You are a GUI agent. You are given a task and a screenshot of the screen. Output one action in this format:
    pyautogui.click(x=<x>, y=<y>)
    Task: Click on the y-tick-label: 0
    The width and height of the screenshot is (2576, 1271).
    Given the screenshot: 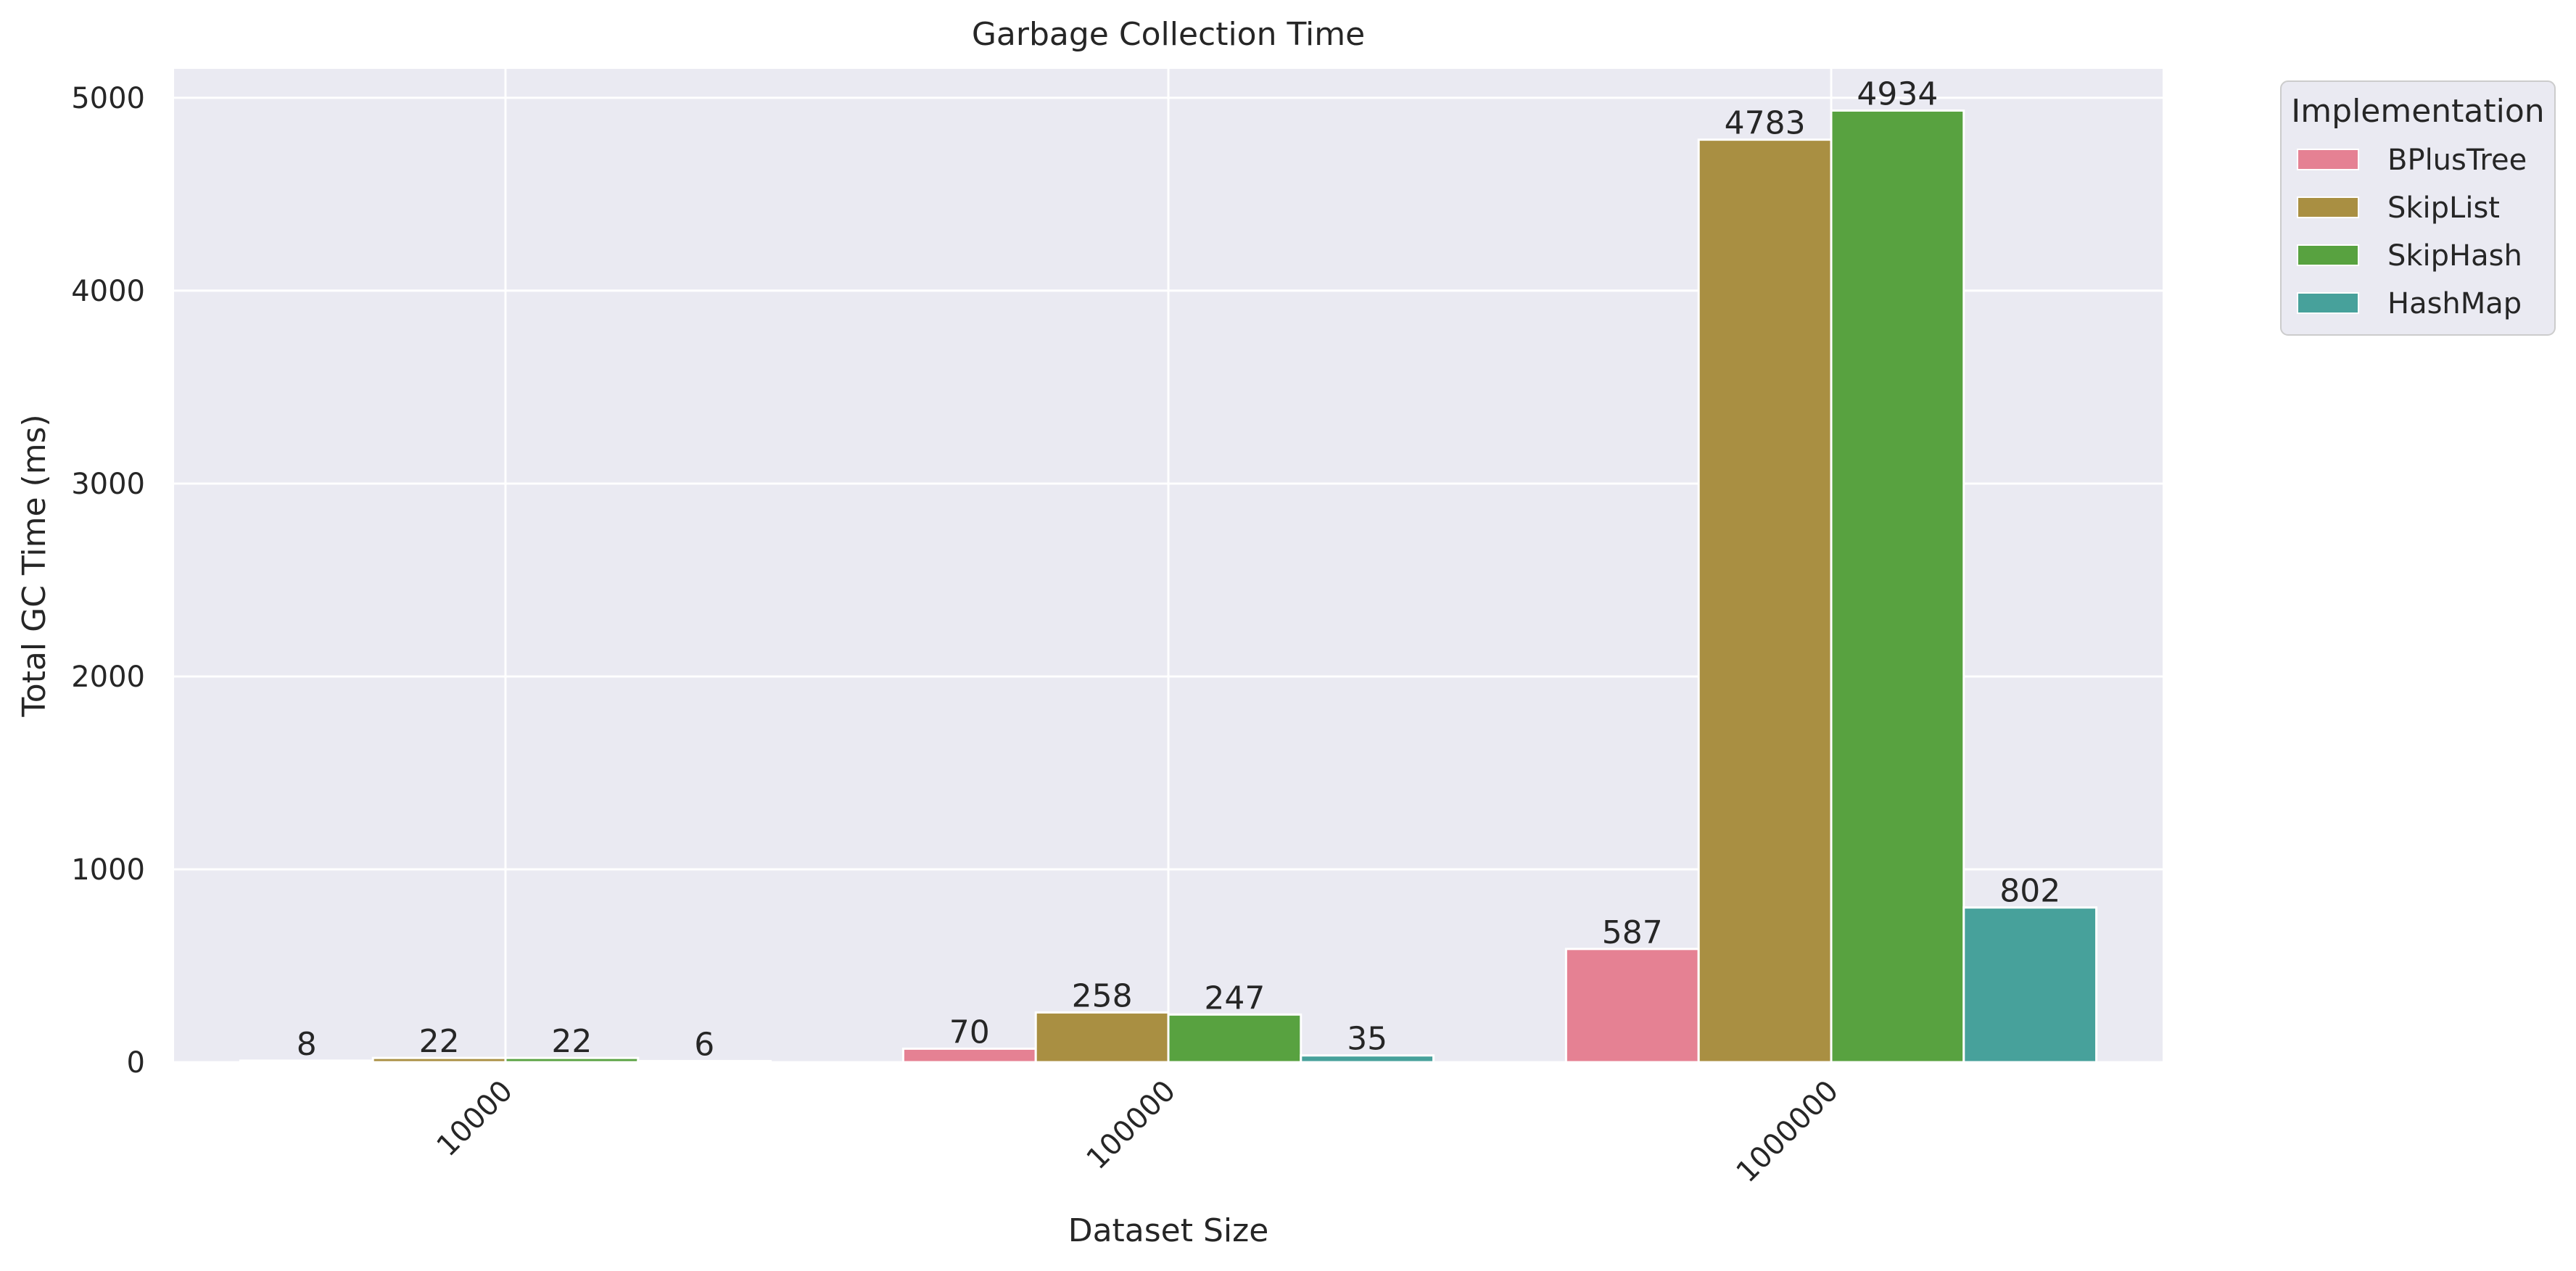 What is the action you would take?
    pyautogui.click(x=136, y=1063)
    